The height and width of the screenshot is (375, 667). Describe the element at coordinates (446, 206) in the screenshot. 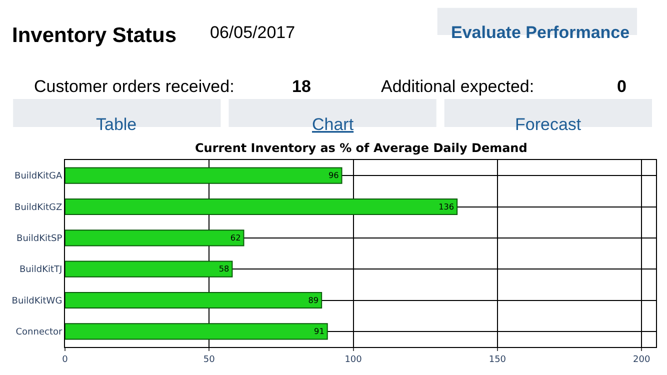

I see `data-label: 136` at that location.